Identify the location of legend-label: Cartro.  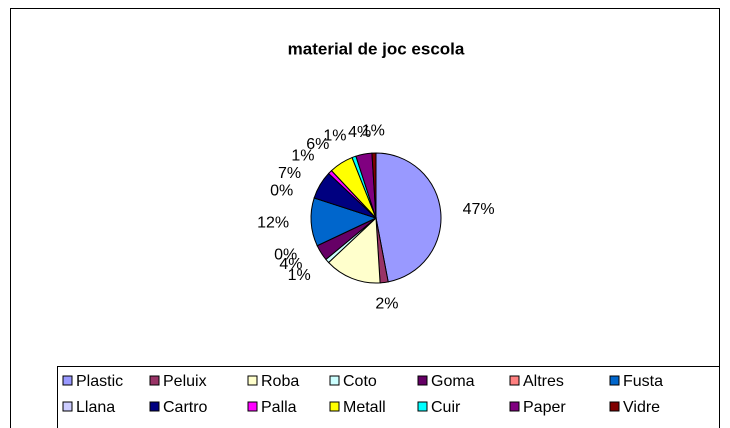
(185, 407).